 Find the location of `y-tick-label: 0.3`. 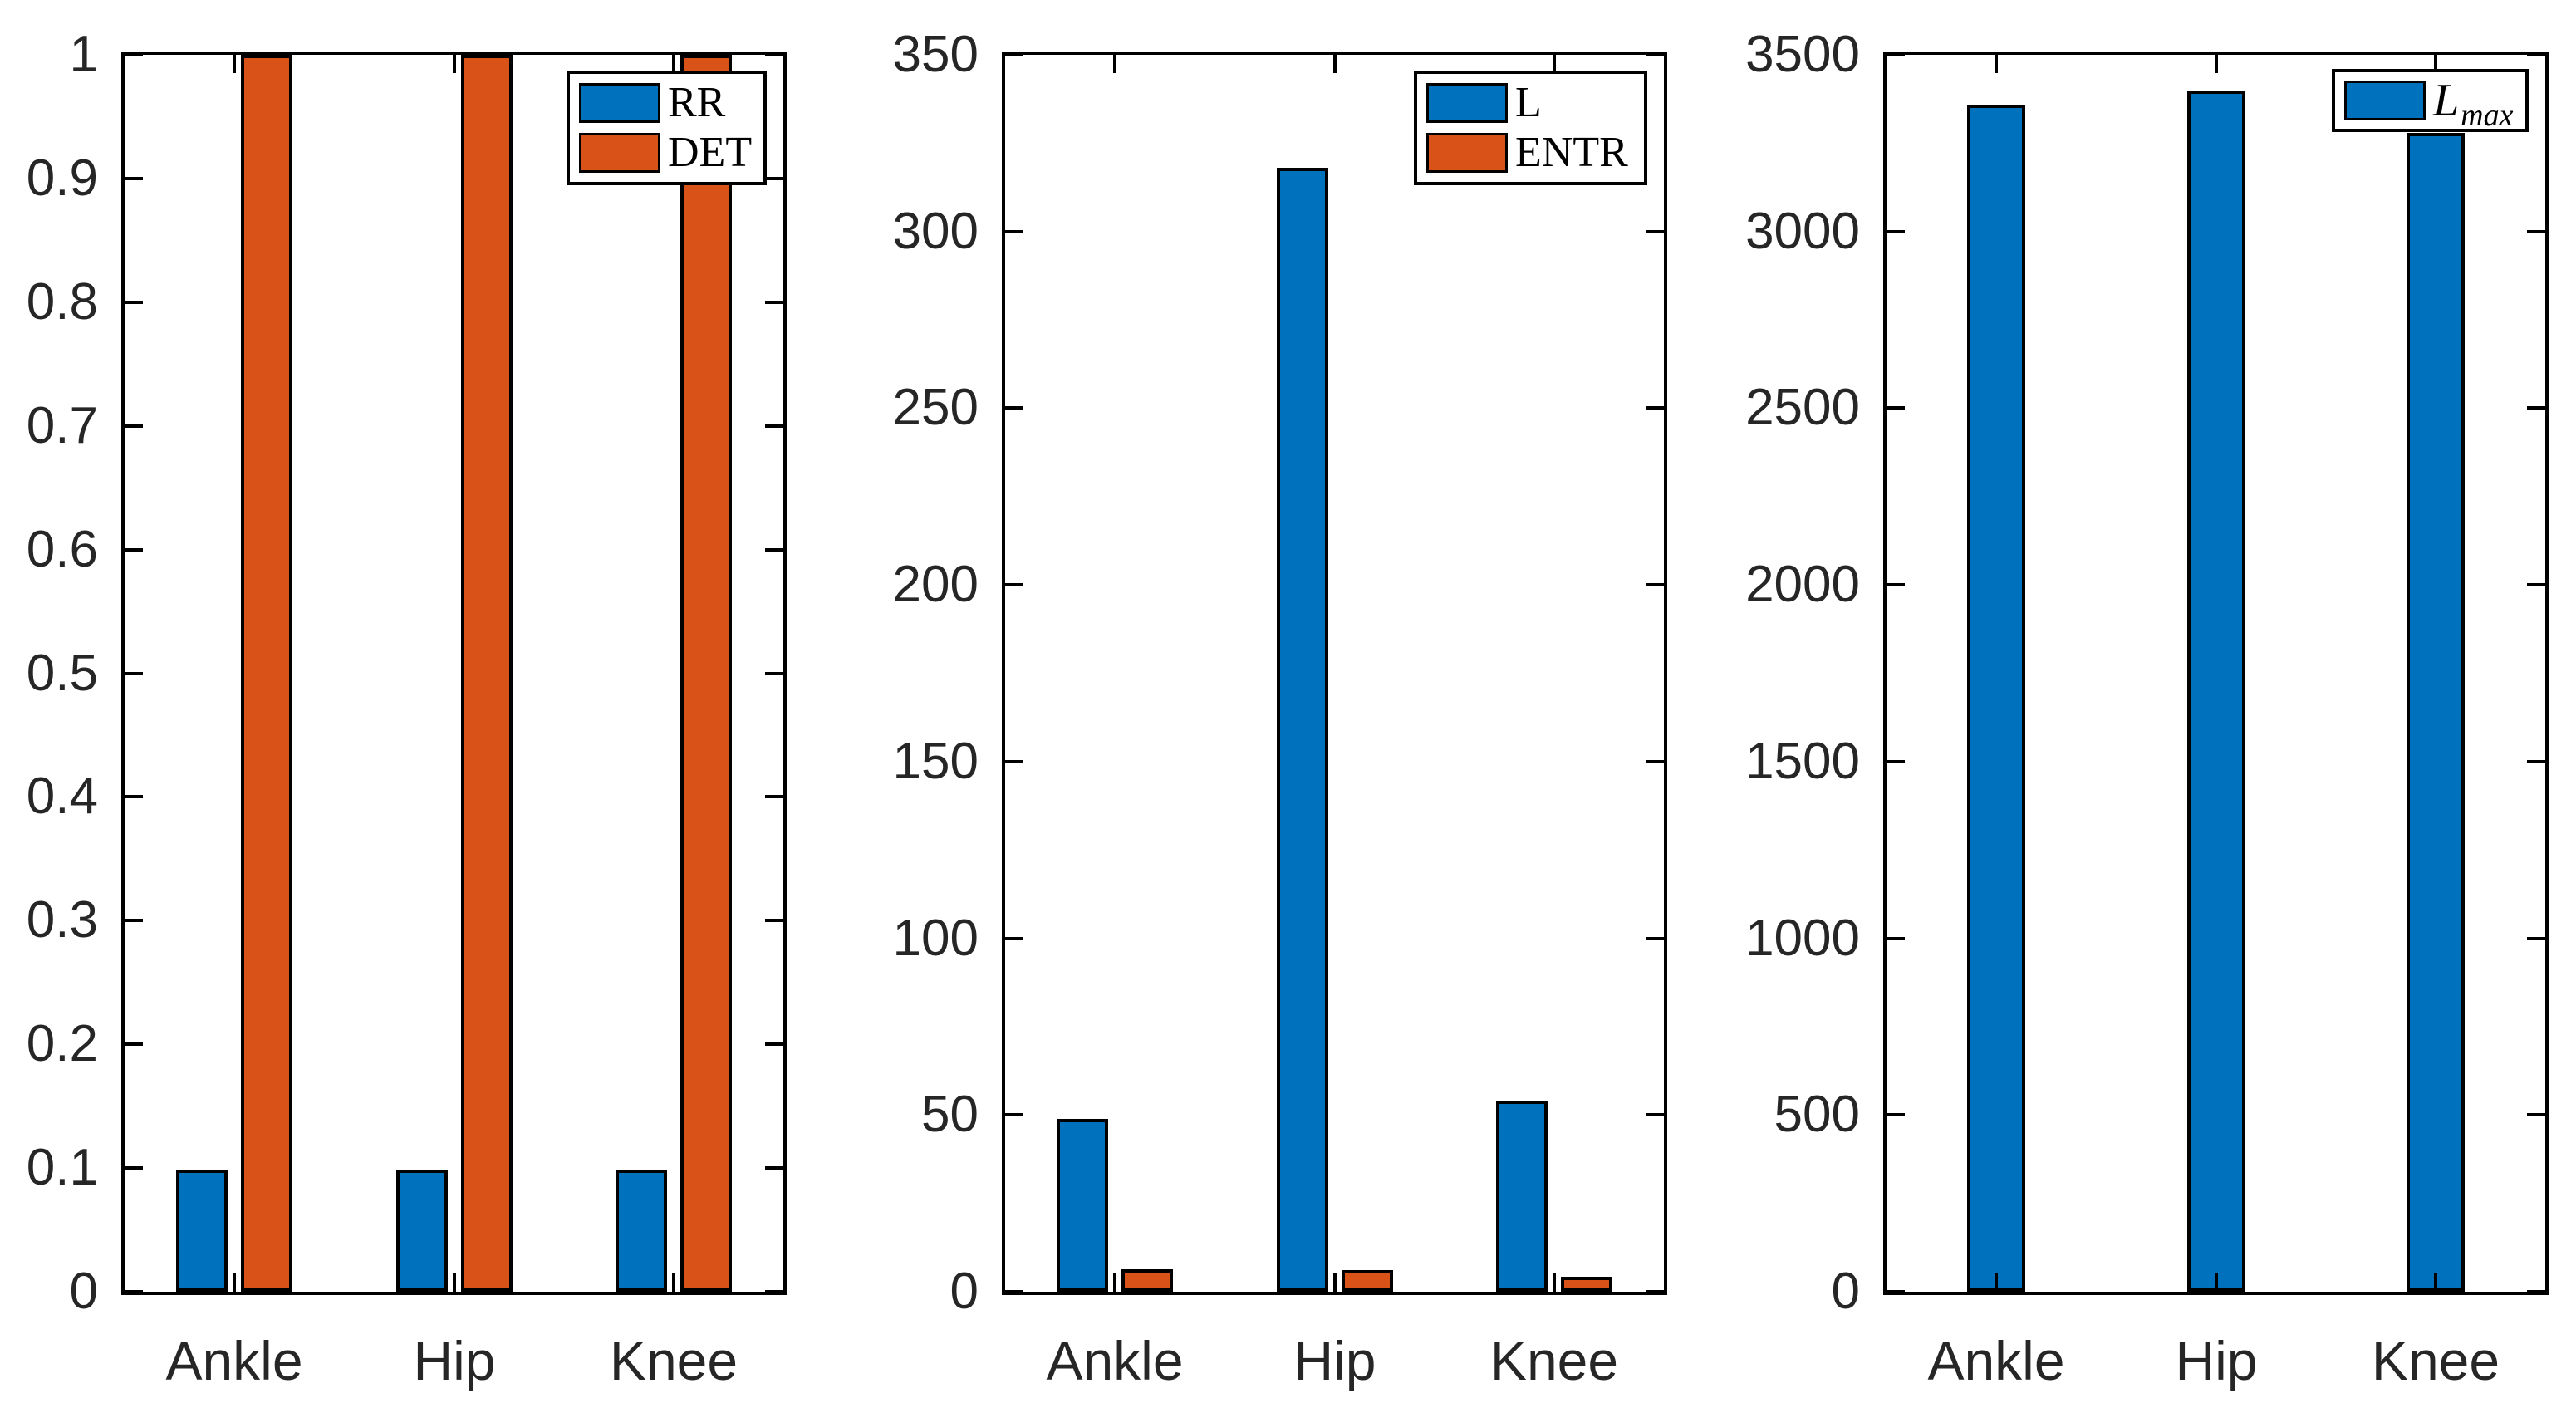

y-tick-label: 0.3 is located at coordinates (62, 920).